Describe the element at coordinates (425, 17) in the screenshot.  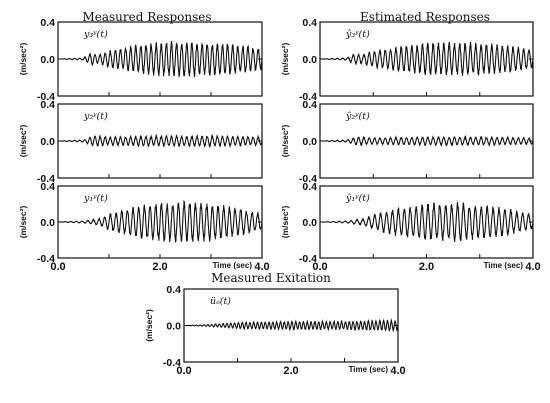
I see `estimated-responses-title: Estimated Responses` at that location.